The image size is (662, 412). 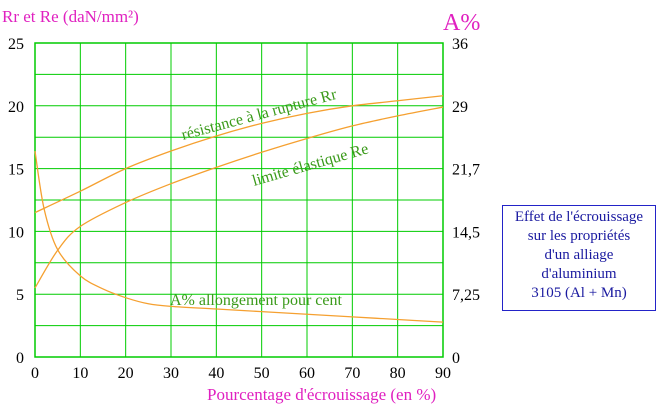 I want to click on left-tick-label: 15, so click(x=16, y=170).